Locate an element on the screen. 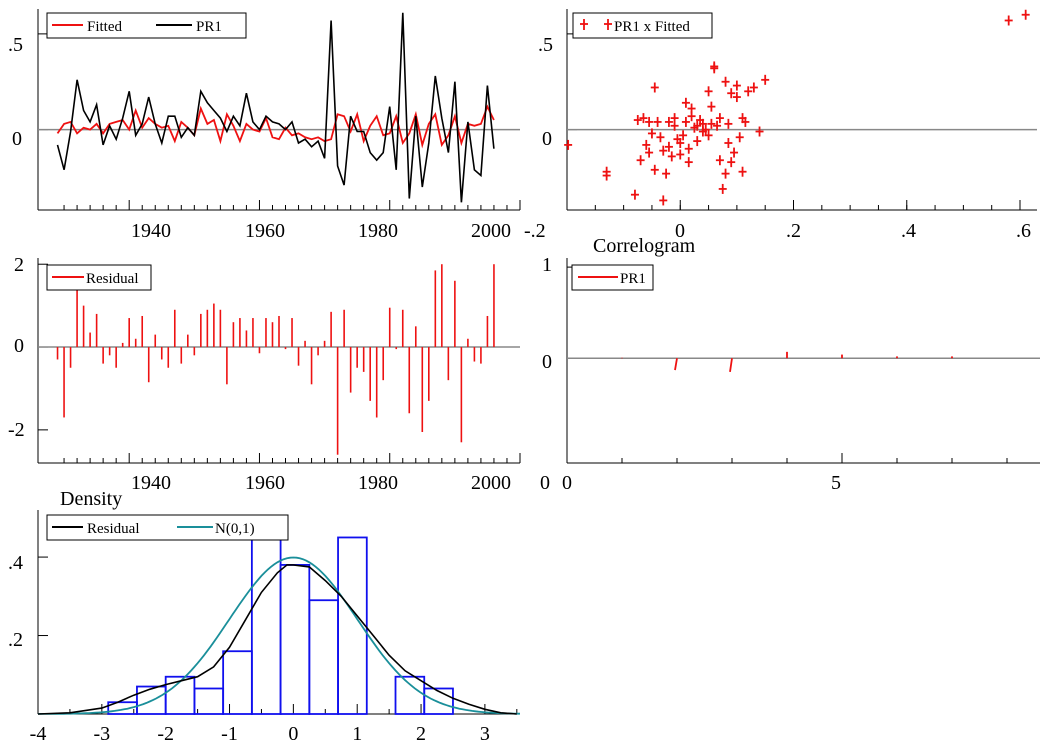  ytick-label: -2 is located at coordinates (16, 430).